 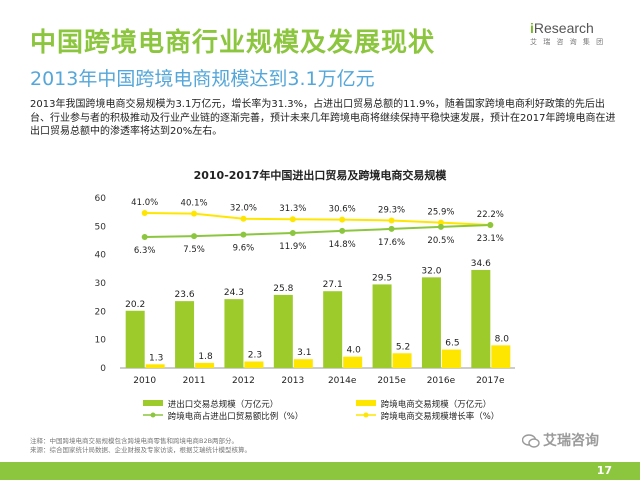 I want to click on bar-total-label: 25.8, so click(x=283, y=289).